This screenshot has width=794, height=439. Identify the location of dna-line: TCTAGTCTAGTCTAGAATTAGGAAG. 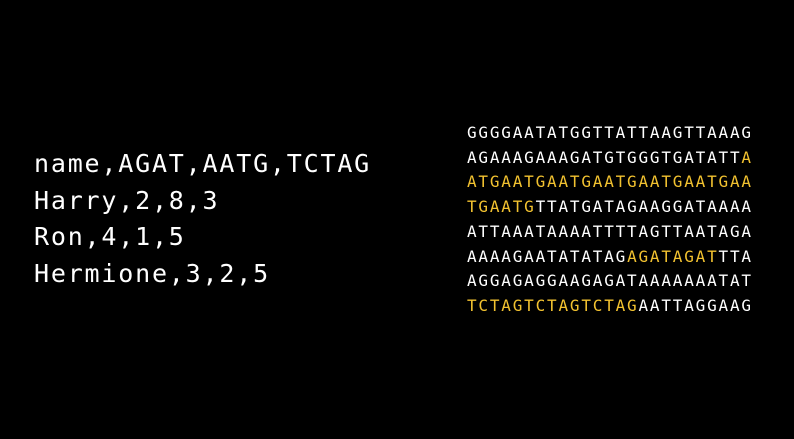
(610, 306).